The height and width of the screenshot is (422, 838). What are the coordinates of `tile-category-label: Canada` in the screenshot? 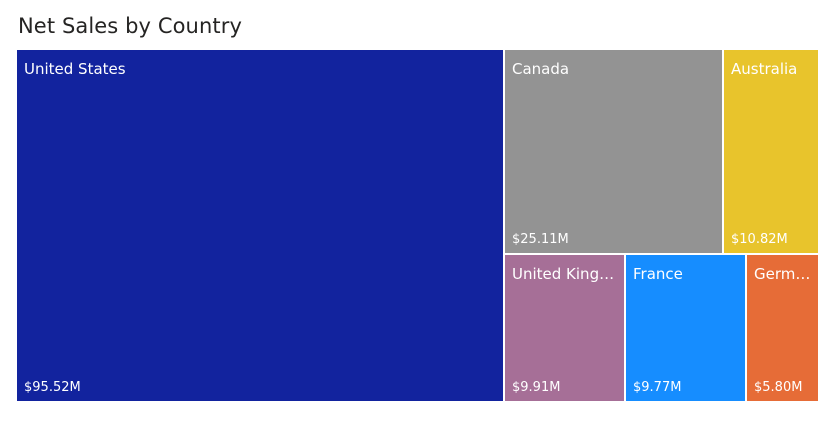 It's located at (541, 69).